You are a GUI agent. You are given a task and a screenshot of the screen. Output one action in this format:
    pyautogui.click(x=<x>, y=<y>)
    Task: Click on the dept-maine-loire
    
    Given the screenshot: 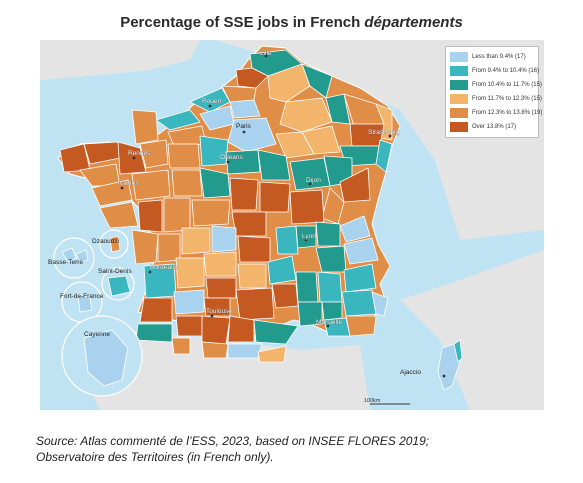 What is the action you would take?
    pyautogui.click(x=151, y=185)
    